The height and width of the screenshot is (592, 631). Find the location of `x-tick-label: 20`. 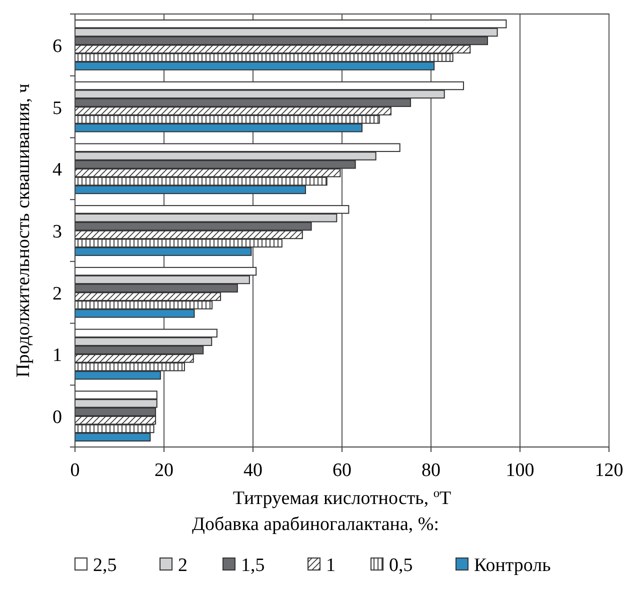

x-tick-label: 20 is located at coordinates (164, 470).